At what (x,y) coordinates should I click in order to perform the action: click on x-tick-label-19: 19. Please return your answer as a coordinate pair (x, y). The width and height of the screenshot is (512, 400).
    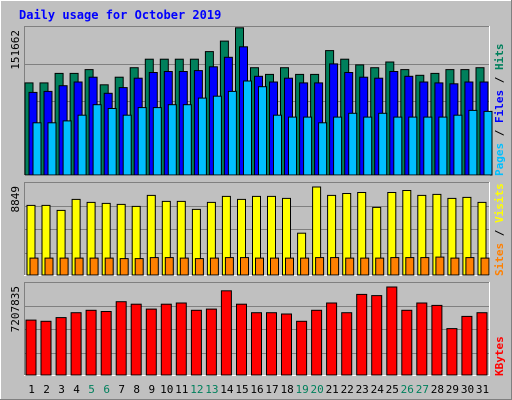
    Looking at the image, I should click on (301, 389).